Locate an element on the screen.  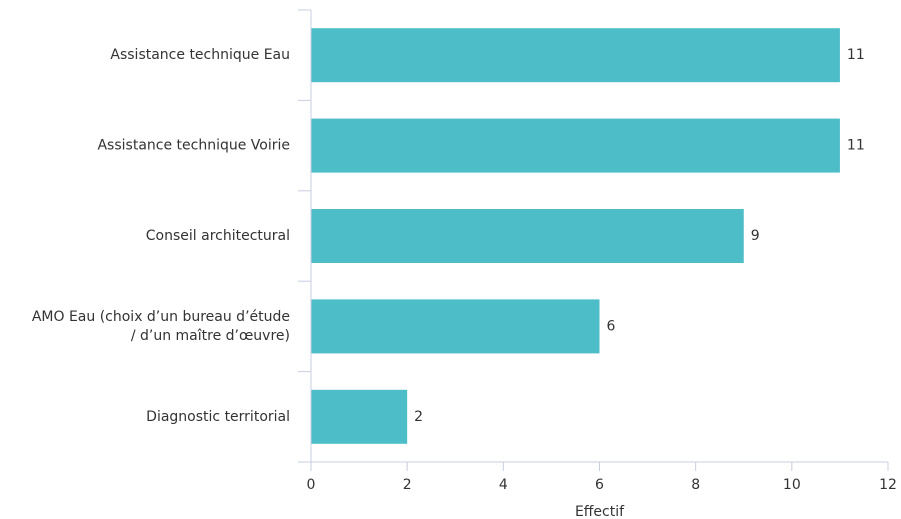
x-tick-label: 2 is located at coordinates (407, 485).